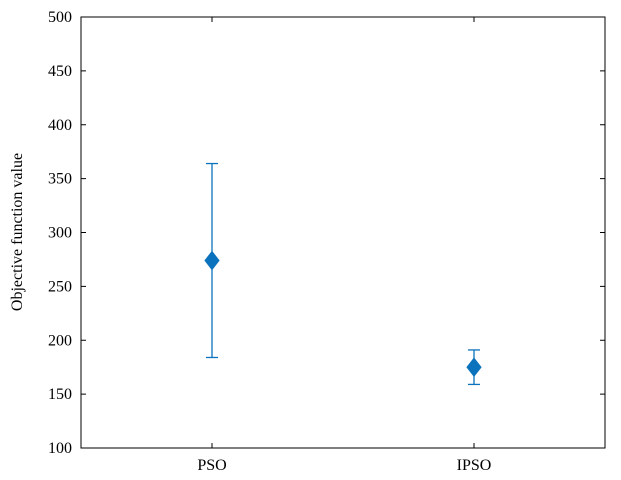 Image resolution: width=621 pixels, height=480 pixels. I want to click on y-axis-label: Objective function value, so click(17, 232).